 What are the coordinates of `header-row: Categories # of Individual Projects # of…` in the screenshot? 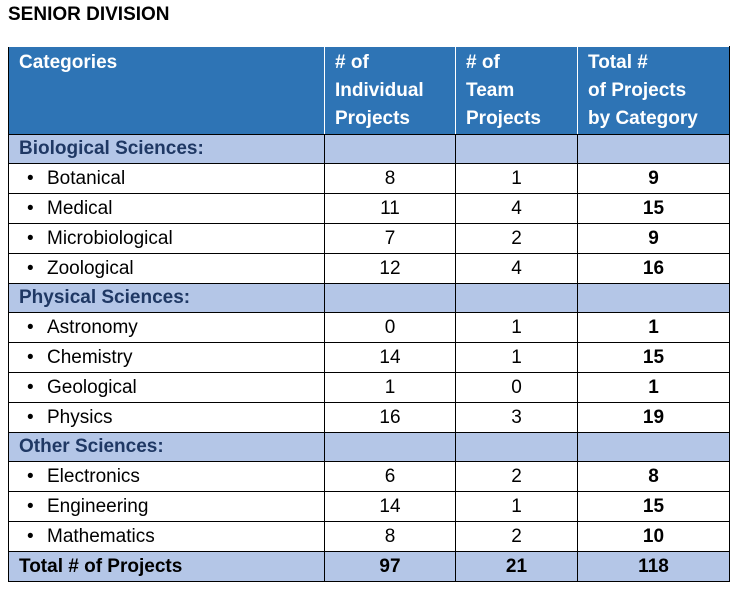 It's located at (369, 90).